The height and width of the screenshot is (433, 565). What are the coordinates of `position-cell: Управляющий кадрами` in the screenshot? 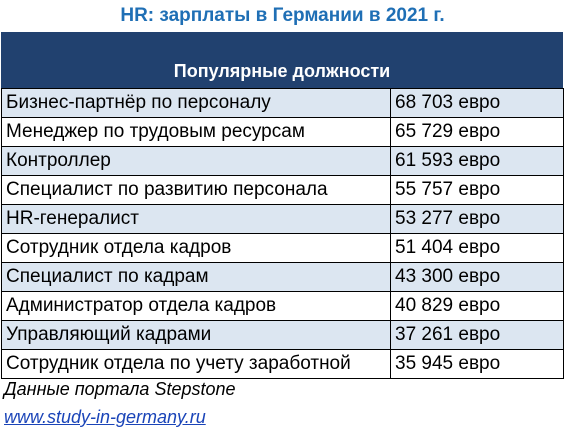 It's located at (196, 335).